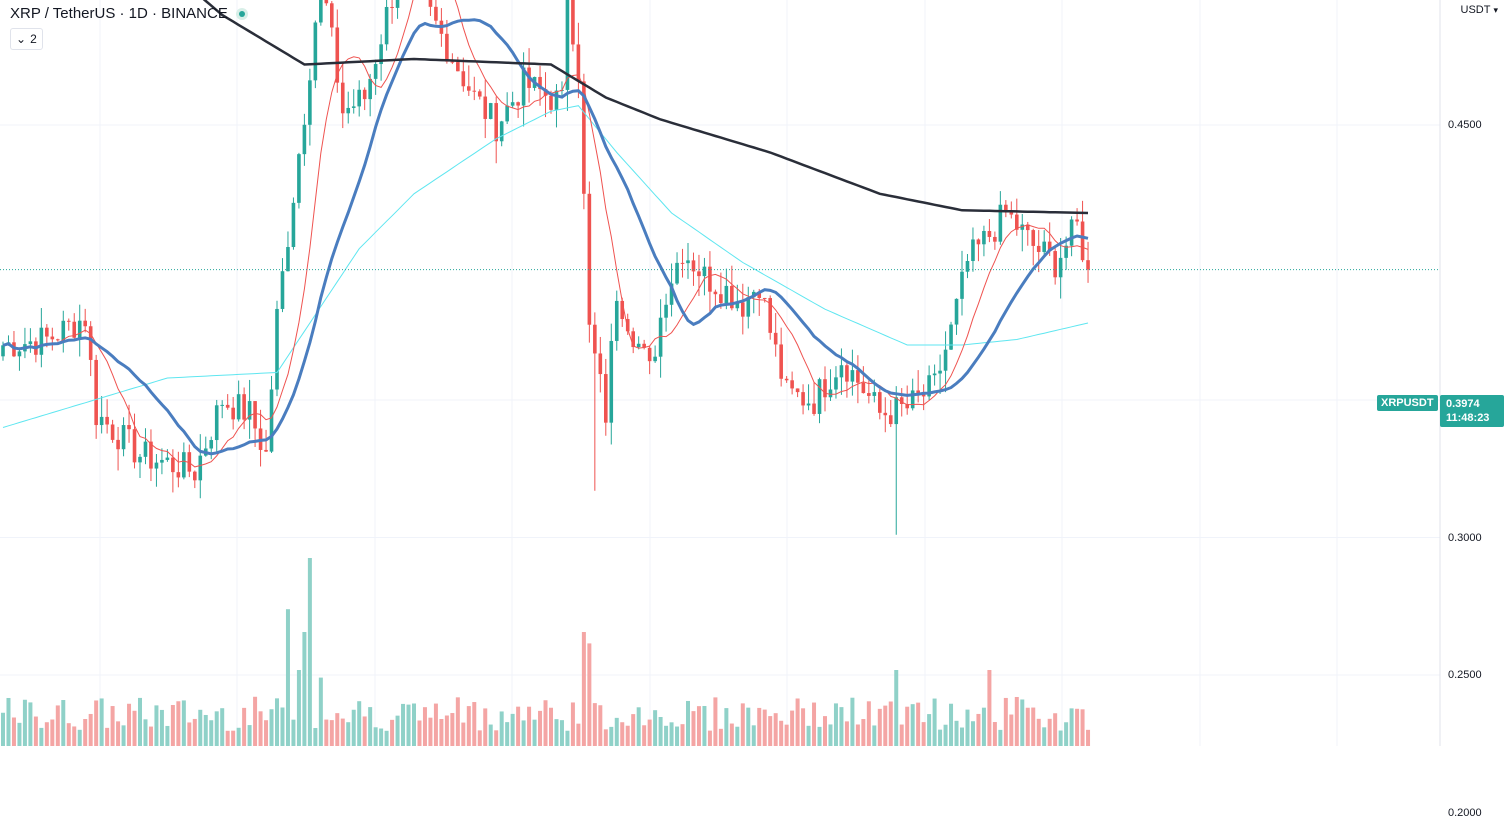 This screenshot has width=1508, height=819. I want to click on price-tick-label: 0.2000, so click(1465, 812).